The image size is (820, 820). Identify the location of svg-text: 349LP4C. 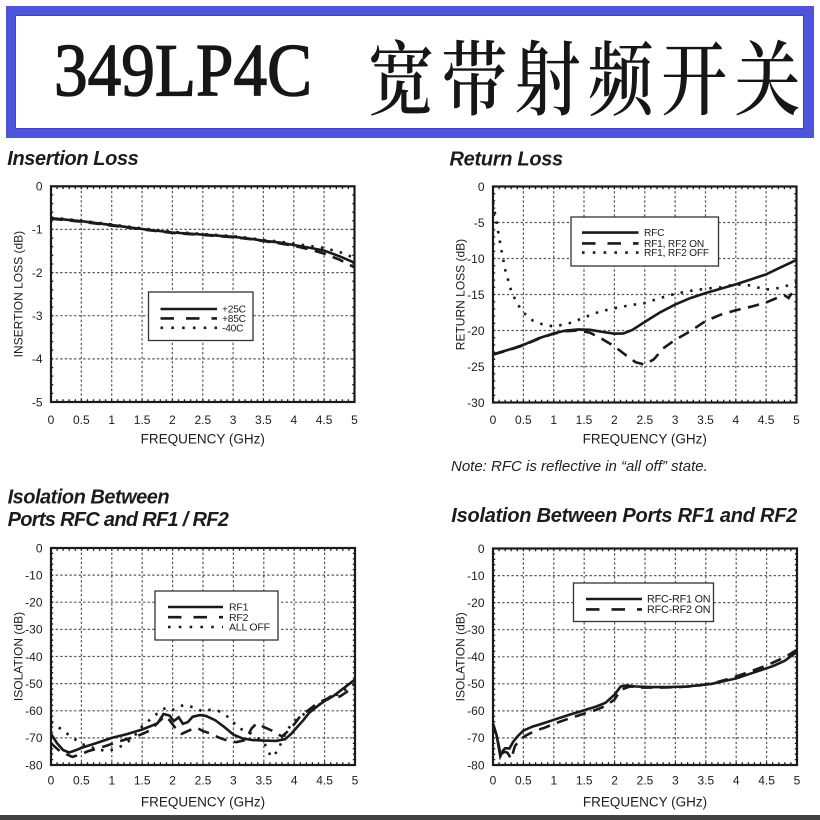
(183, 71).